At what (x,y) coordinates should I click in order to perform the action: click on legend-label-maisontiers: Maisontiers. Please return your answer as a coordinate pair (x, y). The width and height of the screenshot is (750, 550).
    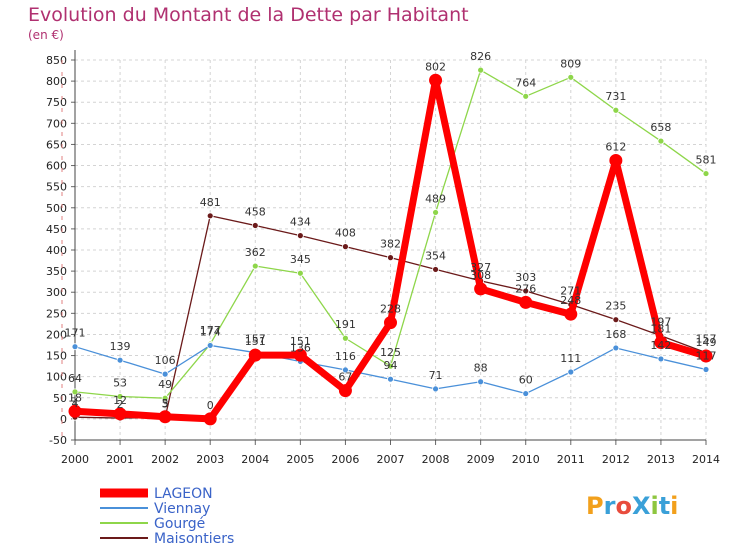
    Looking at the image, I should click on (194, 539).